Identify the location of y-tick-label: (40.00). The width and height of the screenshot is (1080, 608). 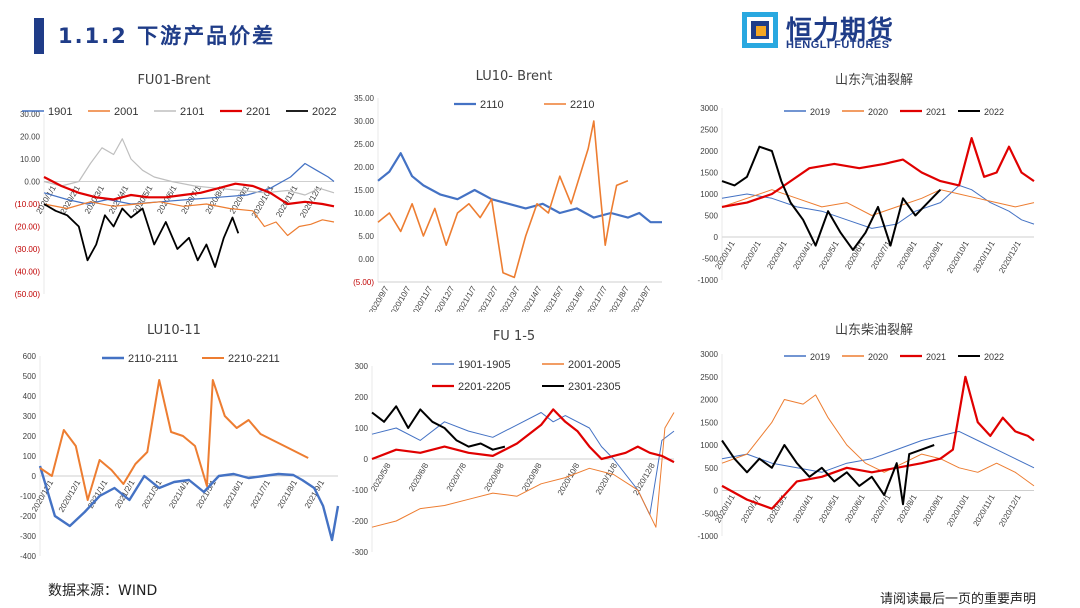
(28, 272).